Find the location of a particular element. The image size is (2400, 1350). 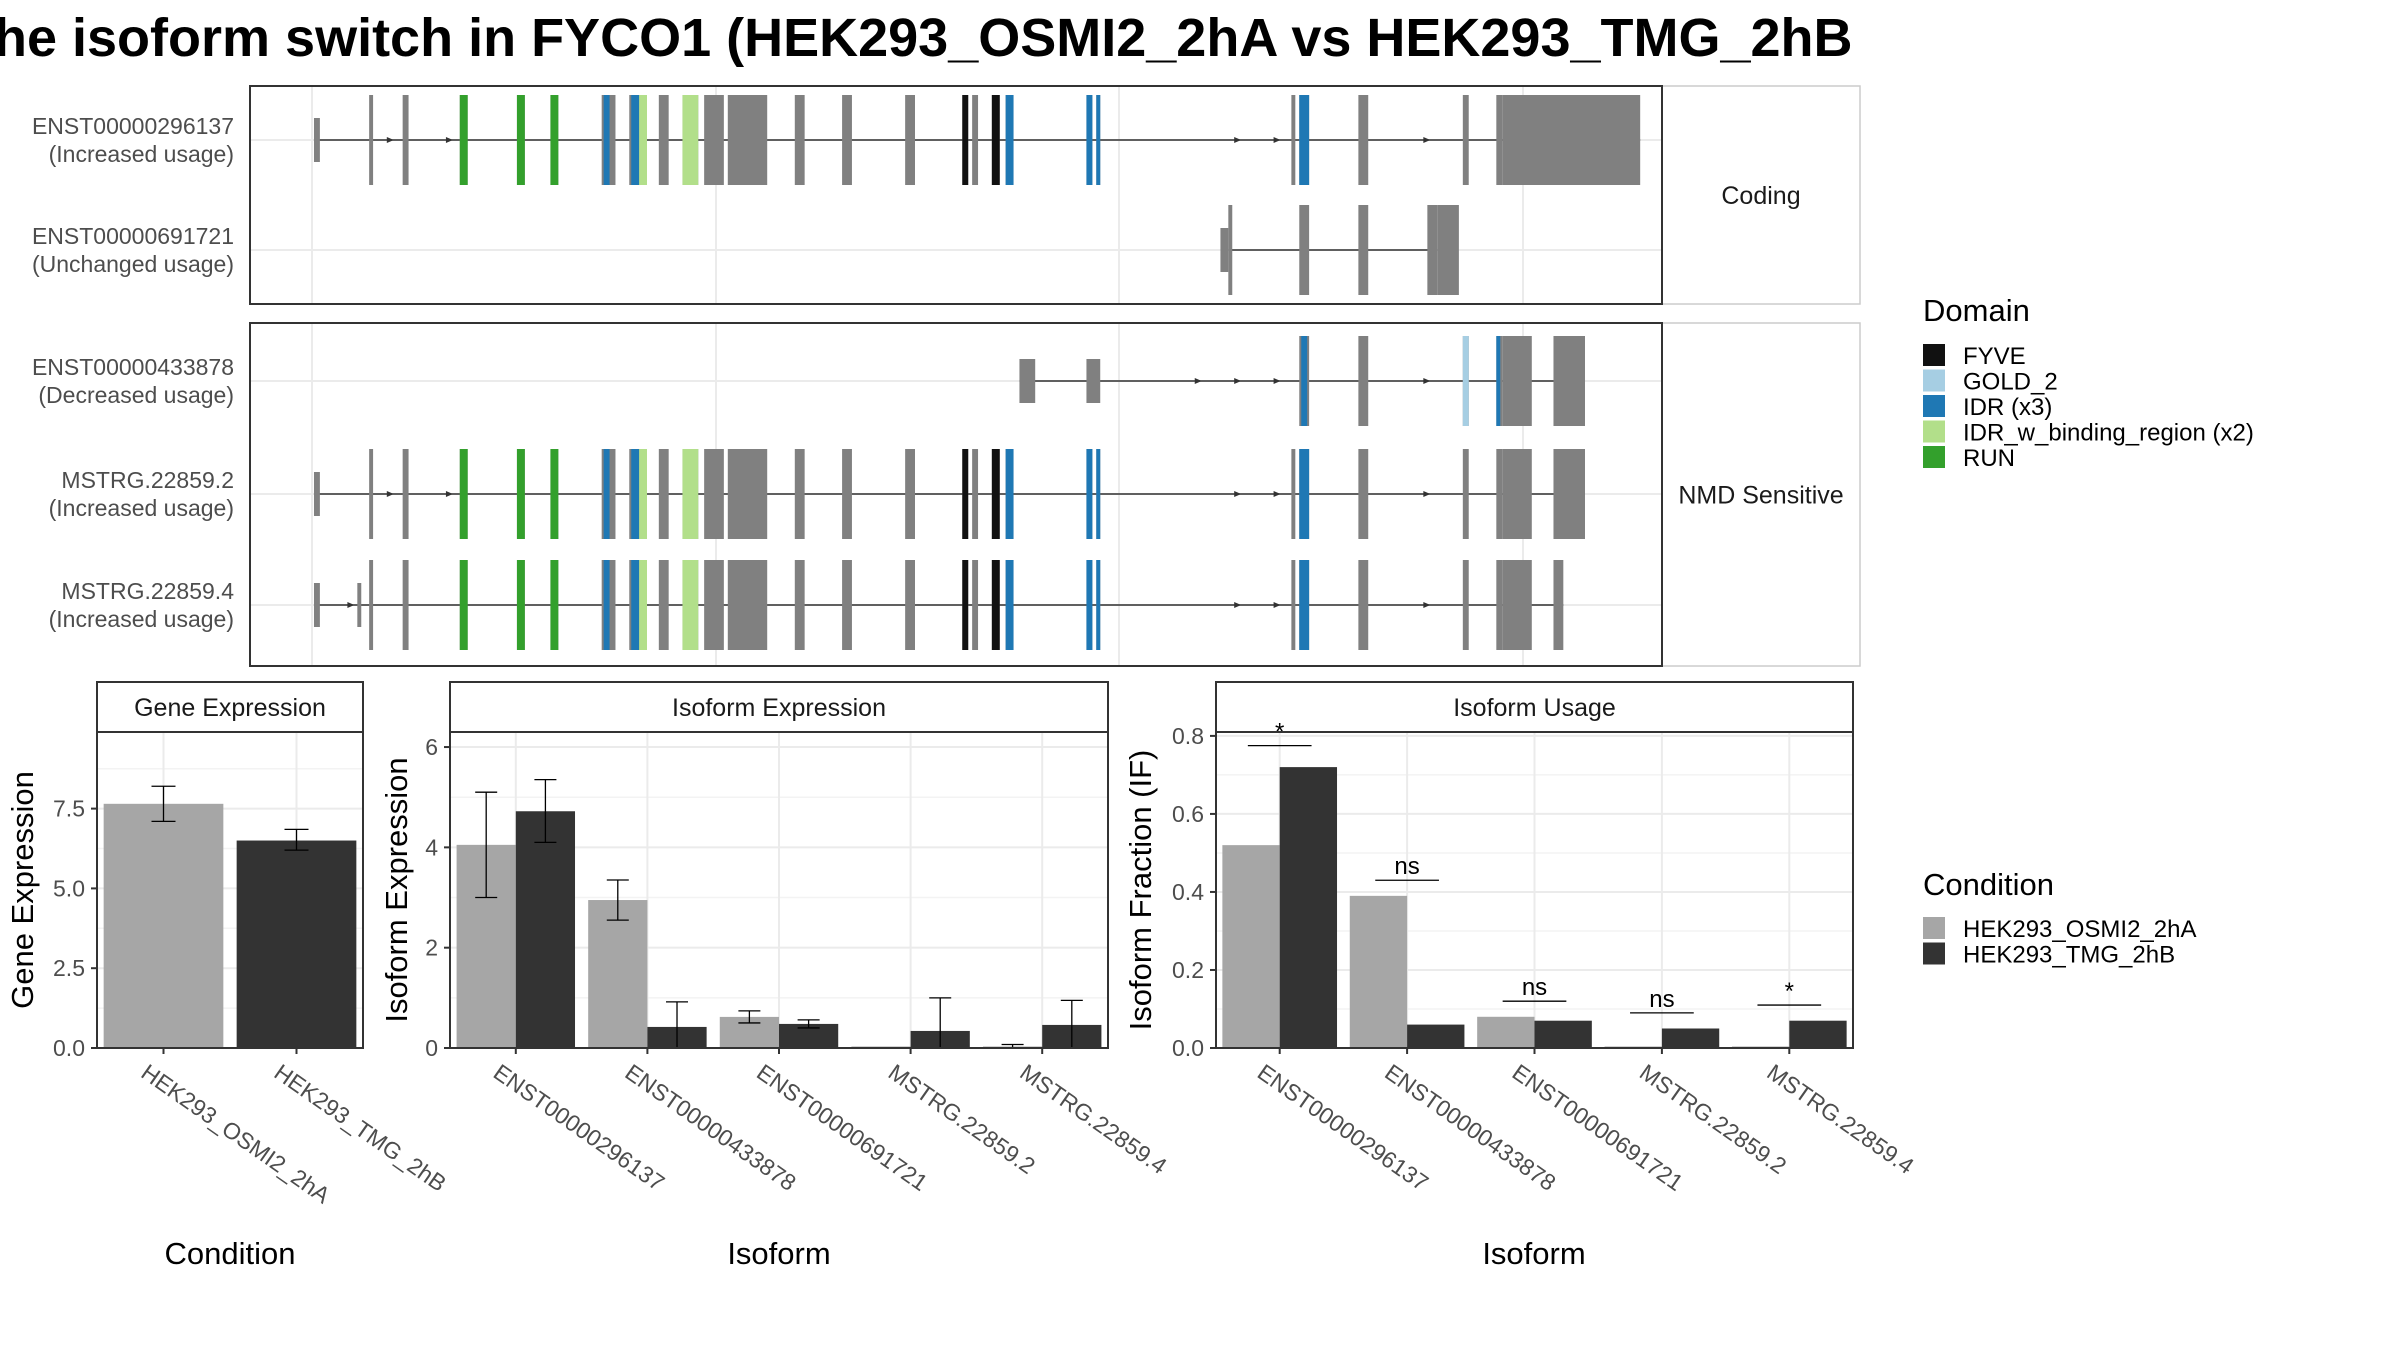

transcript-MSTRG.22859.2: MSTRG.22859.2(Increased usage) is located at coordinates (817, 494).